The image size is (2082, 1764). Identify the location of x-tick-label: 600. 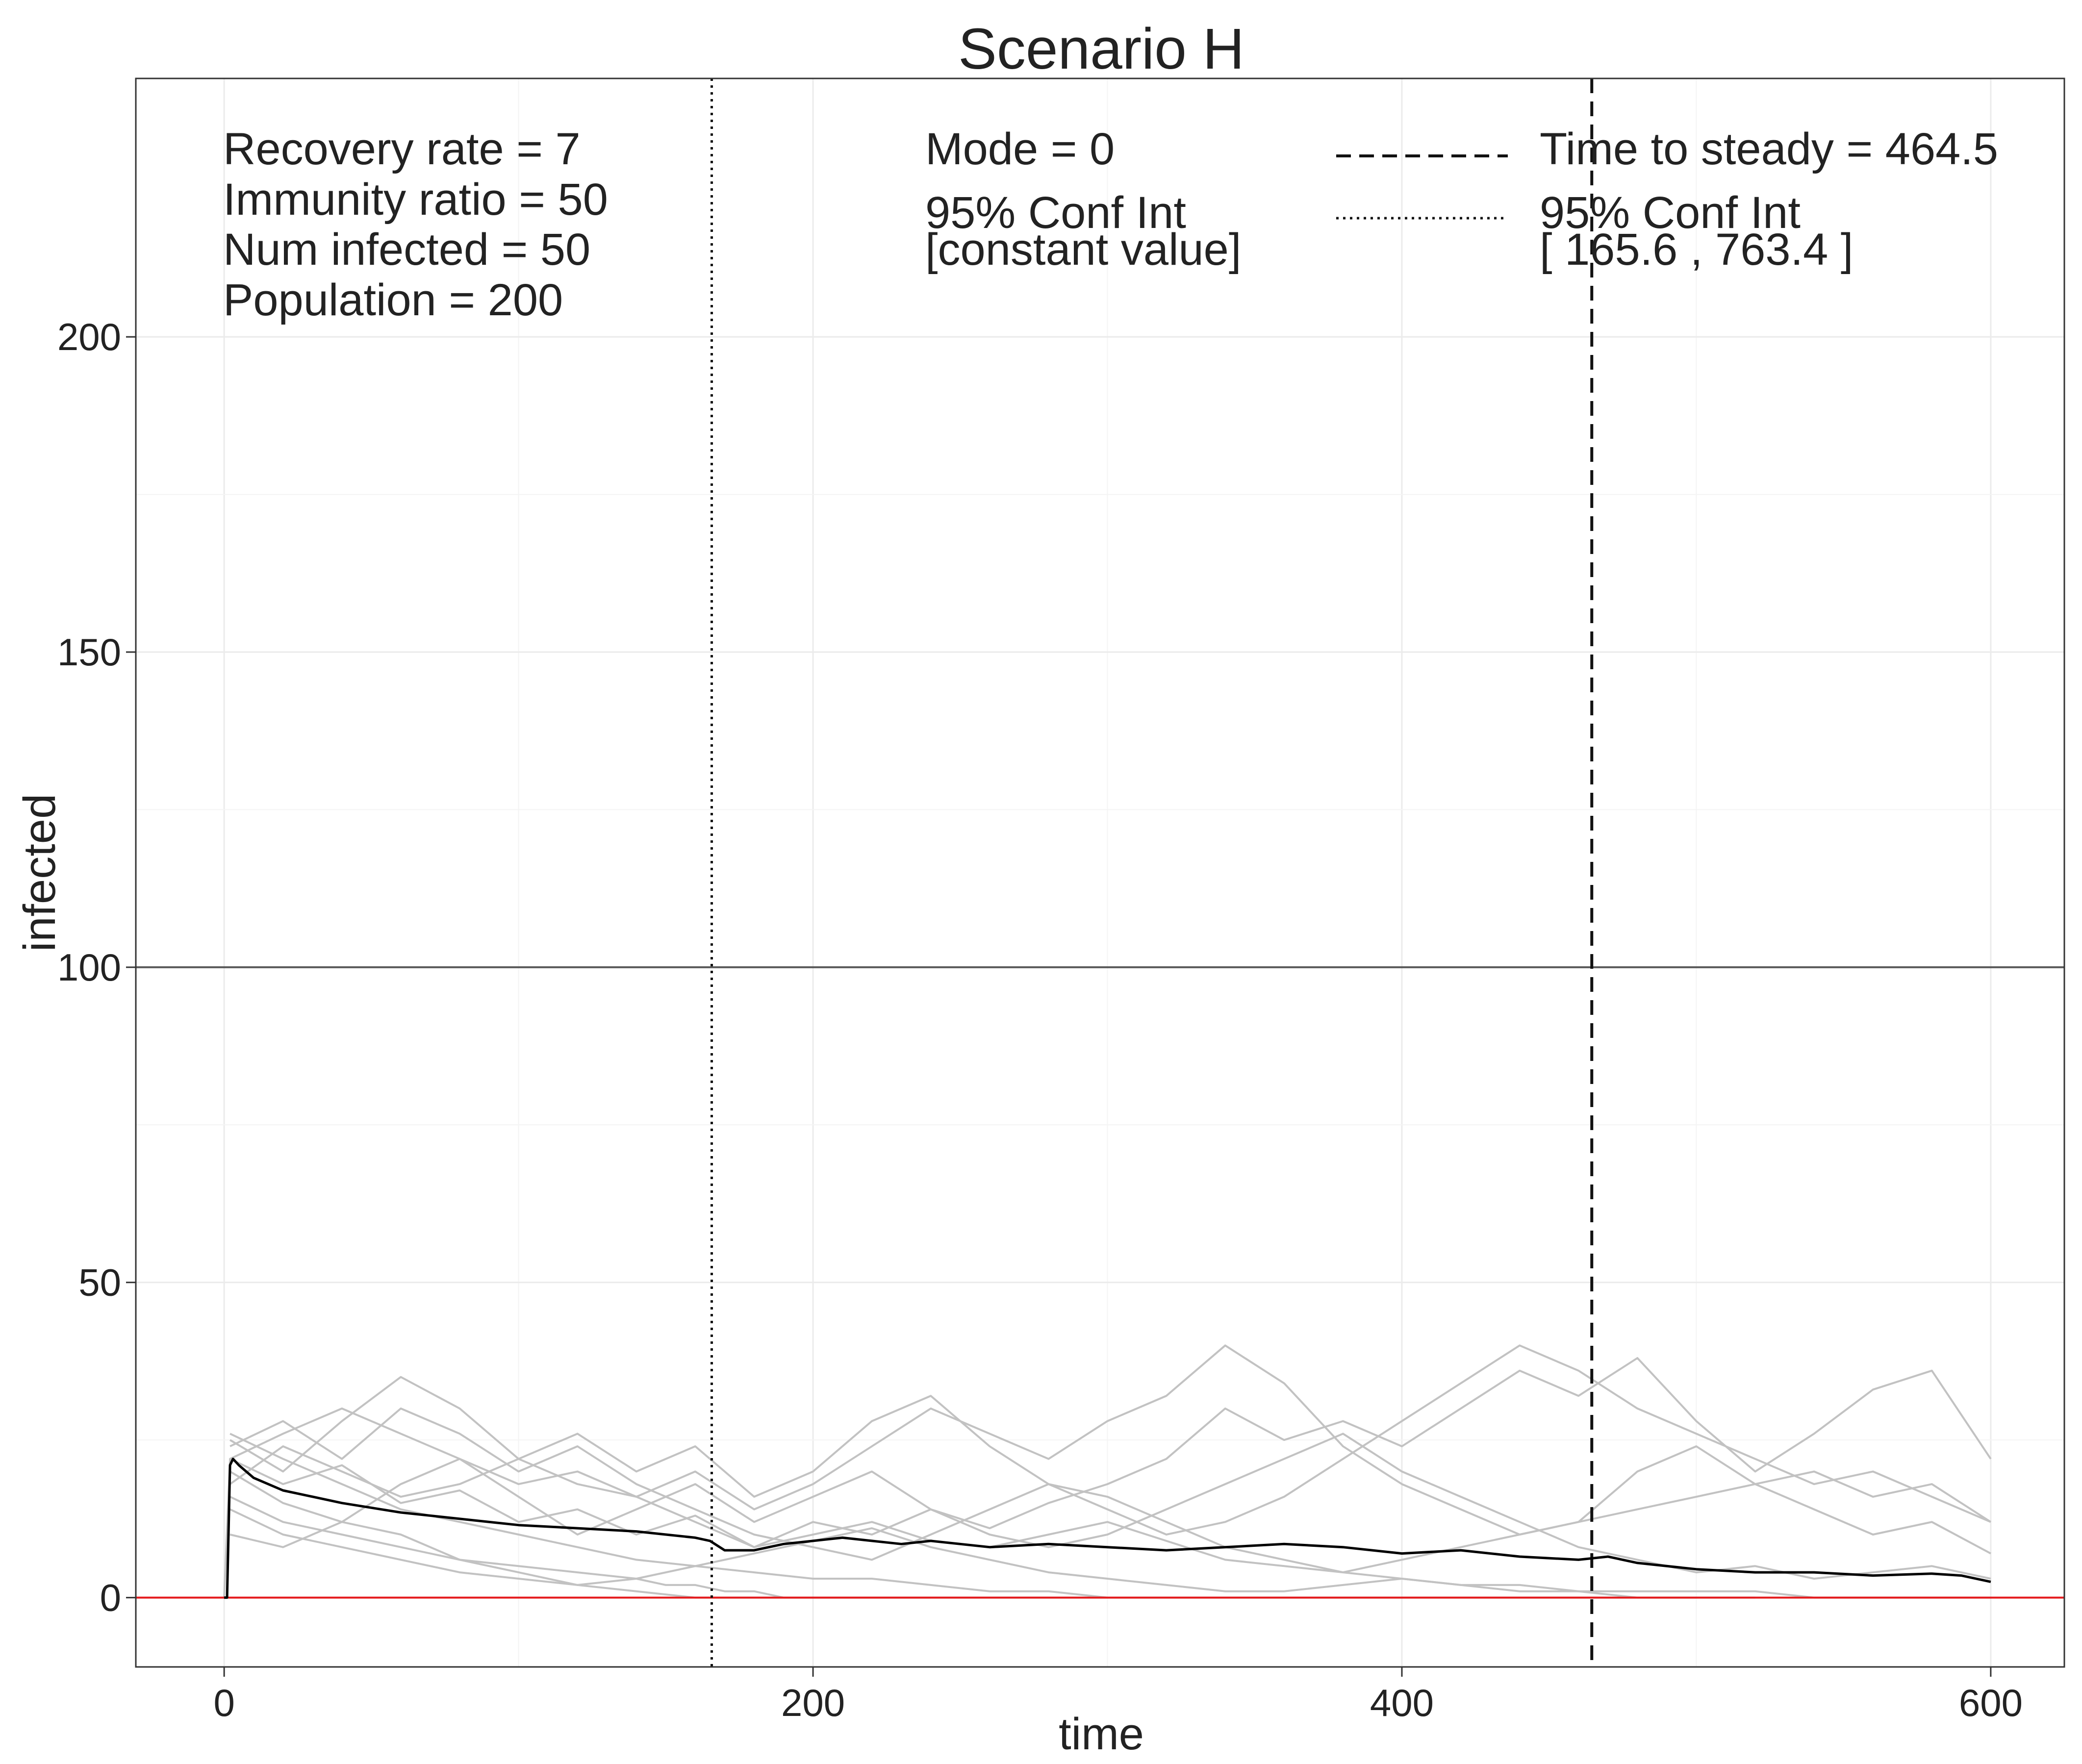
(1991, 1702).